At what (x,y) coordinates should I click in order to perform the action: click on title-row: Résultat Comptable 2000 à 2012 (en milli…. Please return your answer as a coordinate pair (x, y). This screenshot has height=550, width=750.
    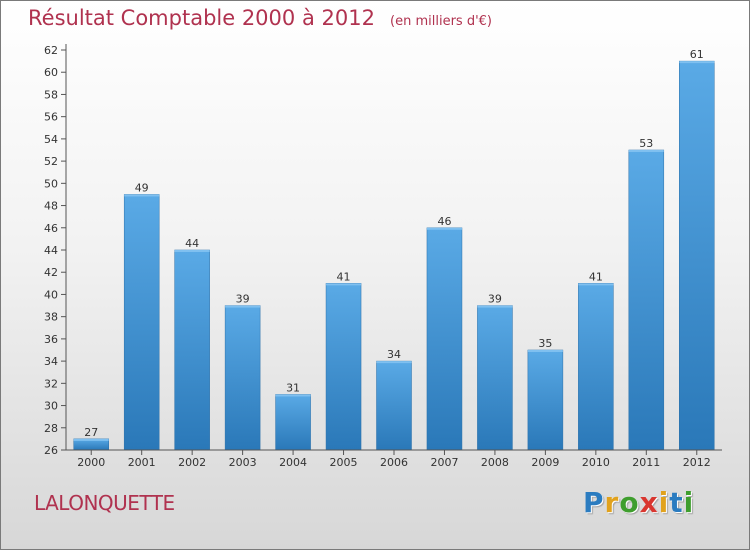
    Looking at the image, I should click on (260, 18).